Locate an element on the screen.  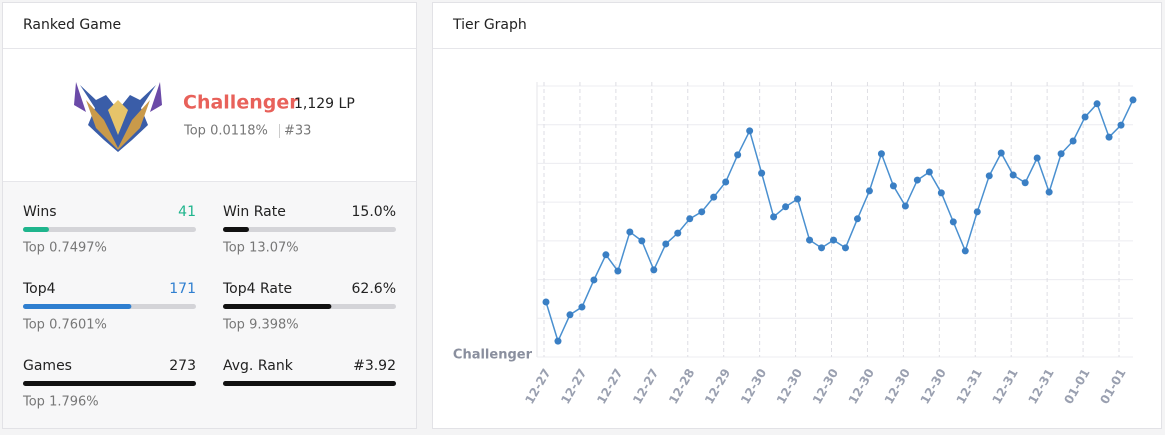
stat-value: 171 is located at coordinates (182, 289).